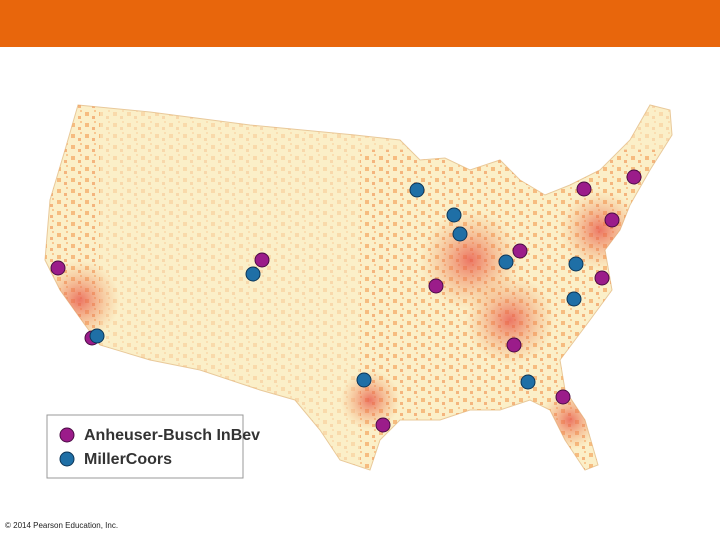 The height and width of the screenshot is (540, 720). I want to click on legend-box, so click(145, 446).